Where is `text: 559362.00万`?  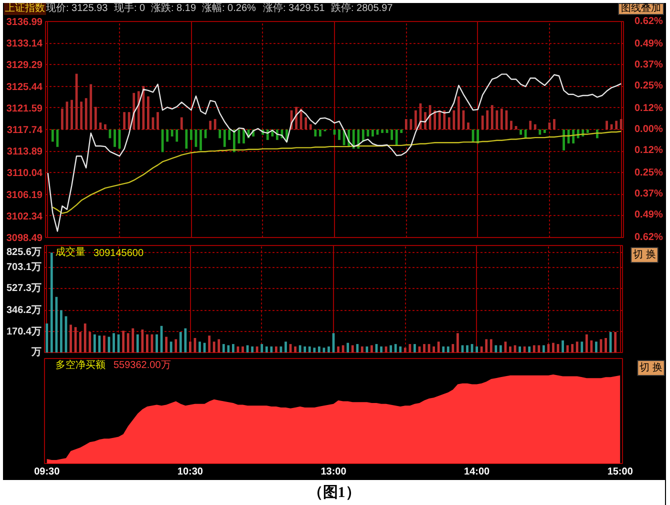
text: 559362.00万 is located at coordinates (142, 365).